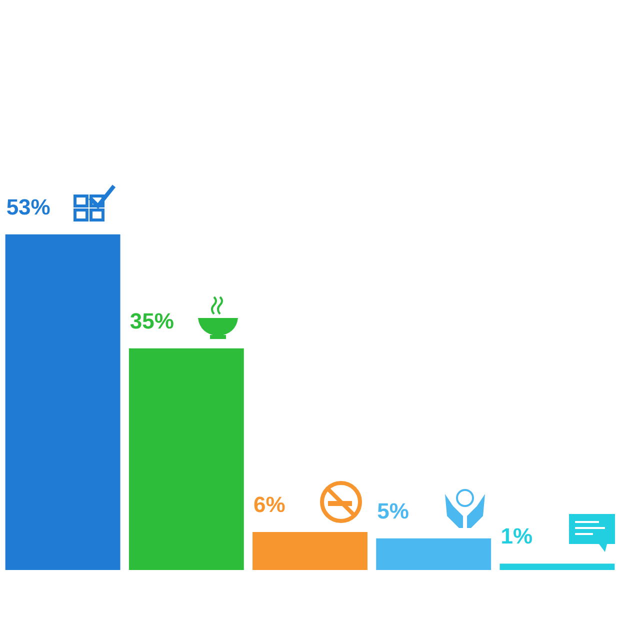  Describe the element at coordinates (516, 536) in the screenshot. I see `data-label: 1%` at that location.